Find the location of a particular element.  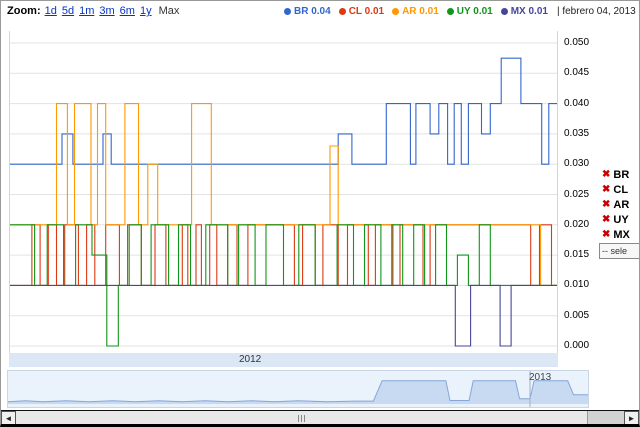

scrollbar-thumb is located at coordinates (302, 417).